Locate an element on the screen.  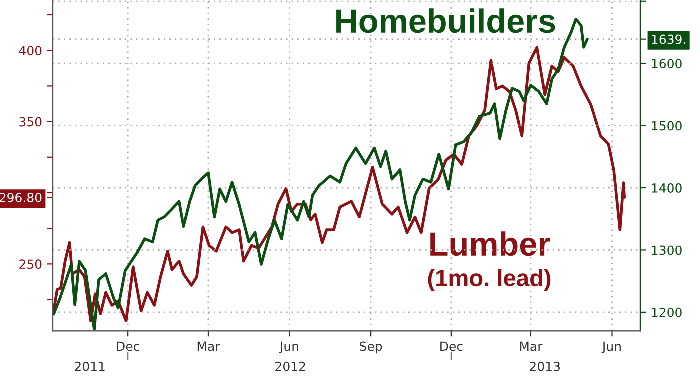
annotation: (1mo. lead) is located at coordinates (489, 280).